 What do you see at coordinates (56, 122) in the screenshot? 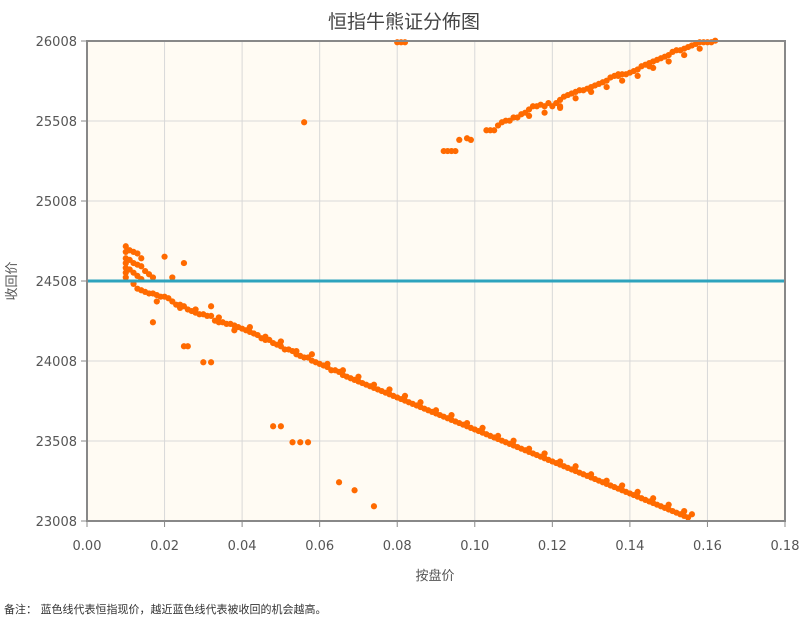
I see `y-tick-label: 25508` at bounding box center [56, 122].